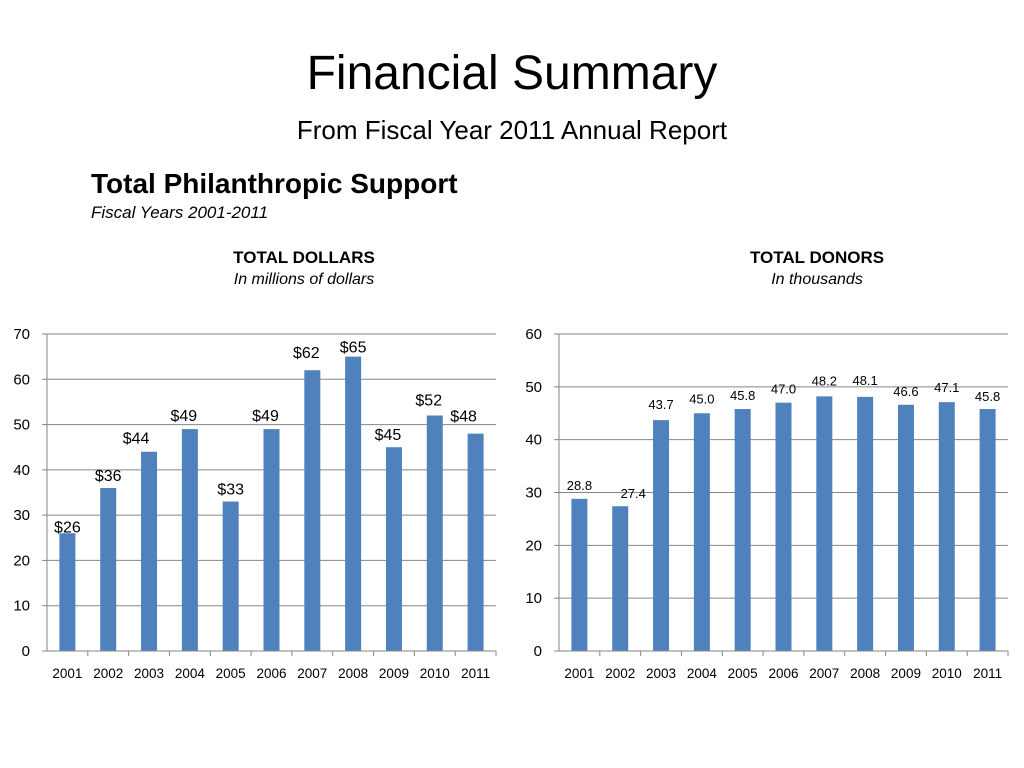 This screenshot has width=1024, height=768. Describe the element at coordinates (388, 435) in the screenshot. I see `data-label: $45` at that location.